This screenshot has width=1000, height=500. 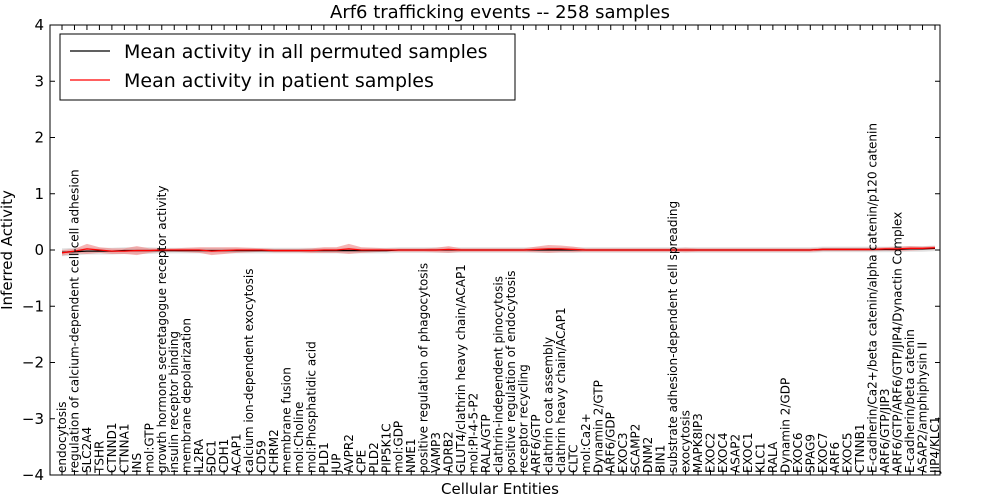 I want to click on category-label: ARF6/GDP, so click(x=611, y=442).